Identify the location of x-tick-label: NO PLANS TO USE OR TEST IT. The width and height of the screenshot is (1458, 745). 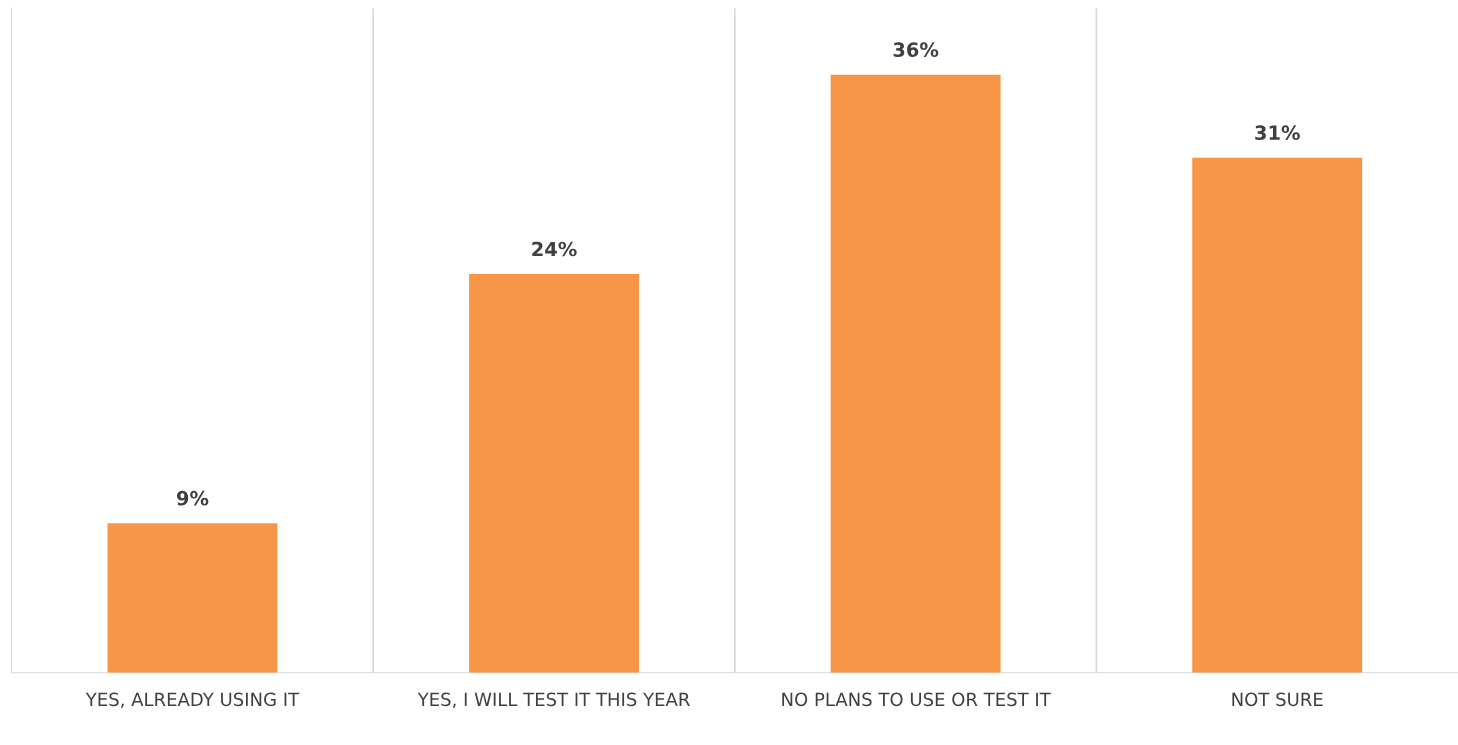
(916, 699).